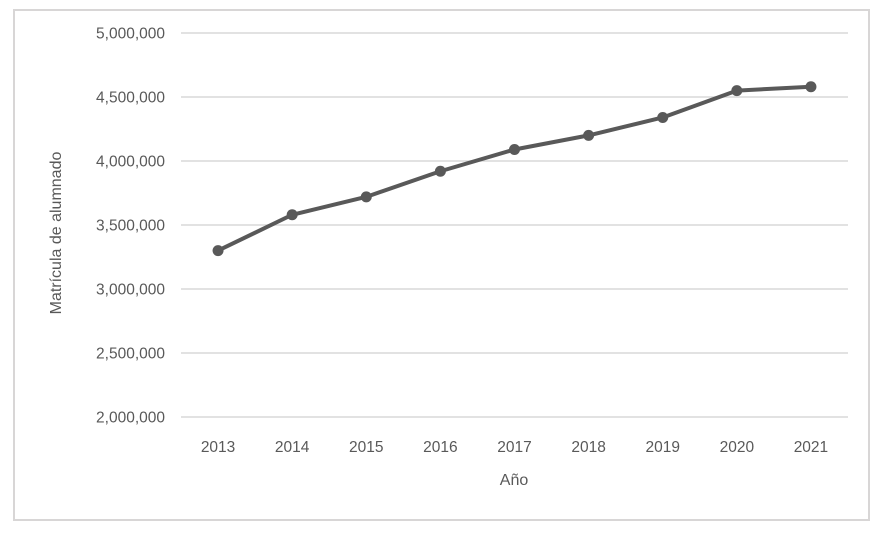 The image size is (883, 534). What do you see at coordinates (130, 162) in the screenshot?
I see `y-tick-label: 4,000,000` at bounding box center [130, 162].